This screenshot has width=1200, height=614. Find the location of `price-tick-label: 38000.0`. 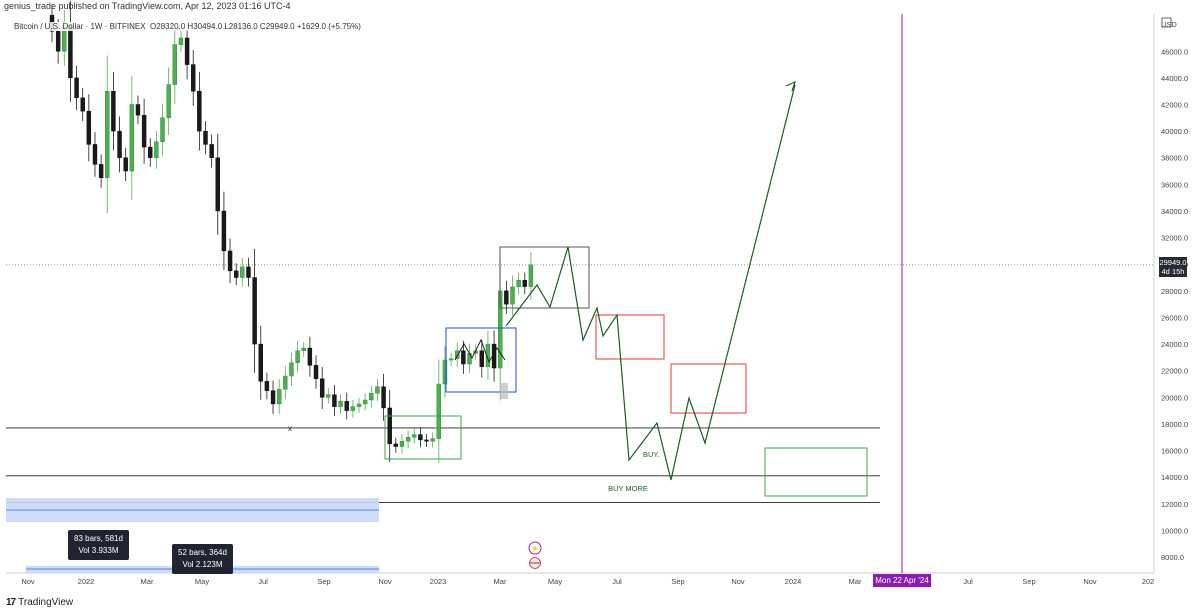

price-tick-label: 38000.0 is located at coordinates (1174, 158).